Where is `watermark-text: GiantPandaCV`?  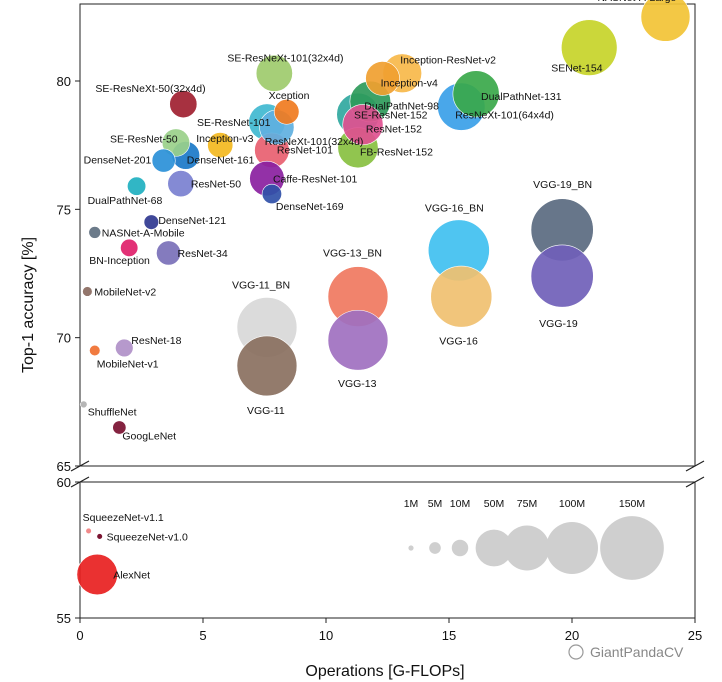 watermark-text: GiantPandaCV is located at coordinates (637, 652).